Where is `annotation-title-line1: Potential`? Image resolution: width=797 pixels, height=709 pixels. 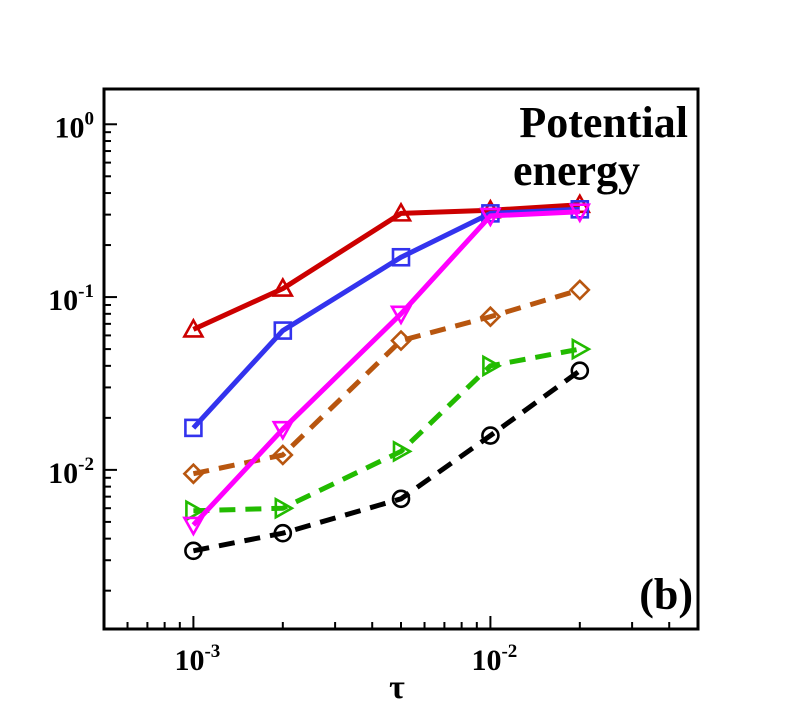
annotation-title-line1: Potential is located at coordinates (603, 122).